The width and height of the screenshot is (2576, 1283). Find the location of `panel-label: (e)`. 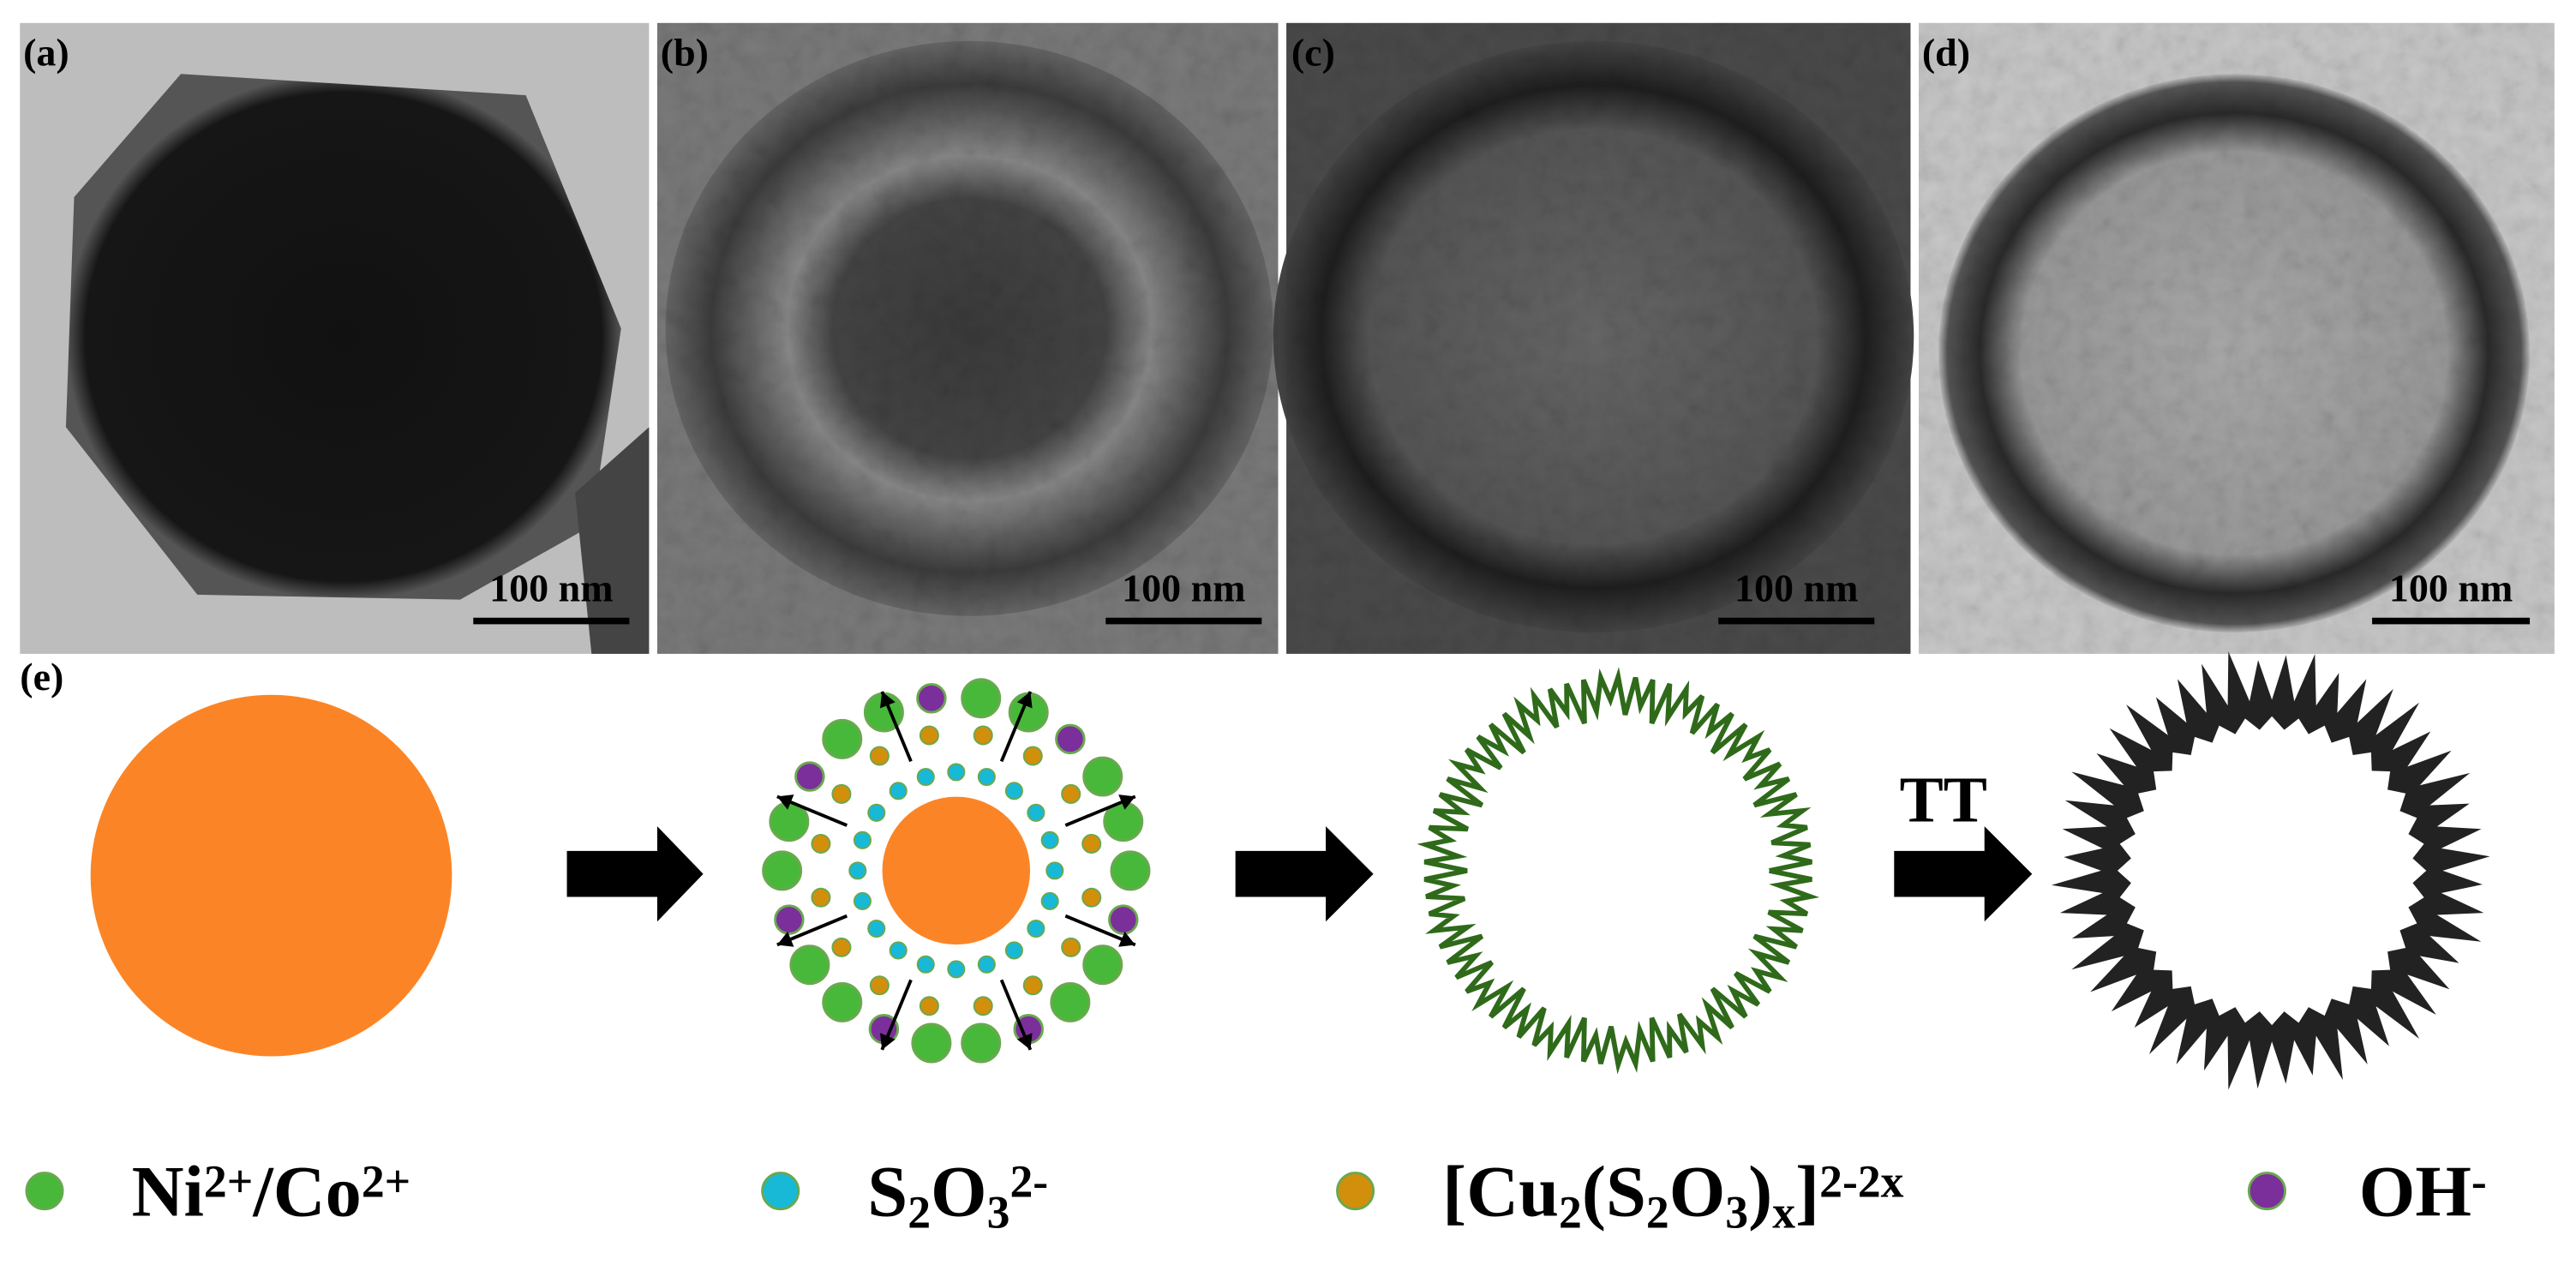

panel-label: (e) is located at coordinates (41, 677).